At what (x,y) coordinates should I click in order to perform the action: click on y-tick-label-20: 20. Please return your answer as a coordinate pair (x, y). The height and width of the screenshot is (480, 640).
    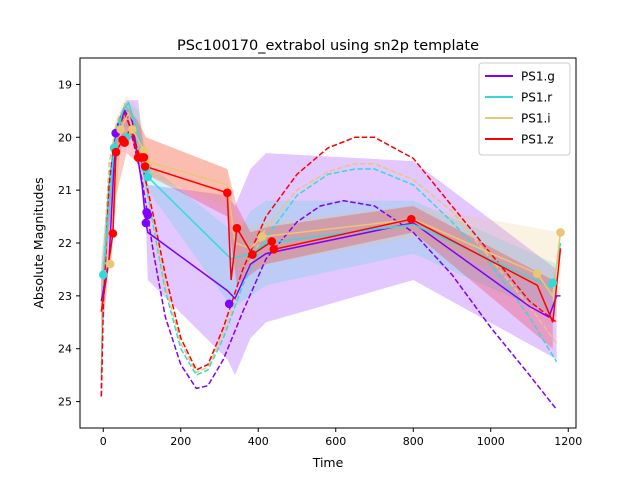
    Looking at the image, I should click on (65, 137).